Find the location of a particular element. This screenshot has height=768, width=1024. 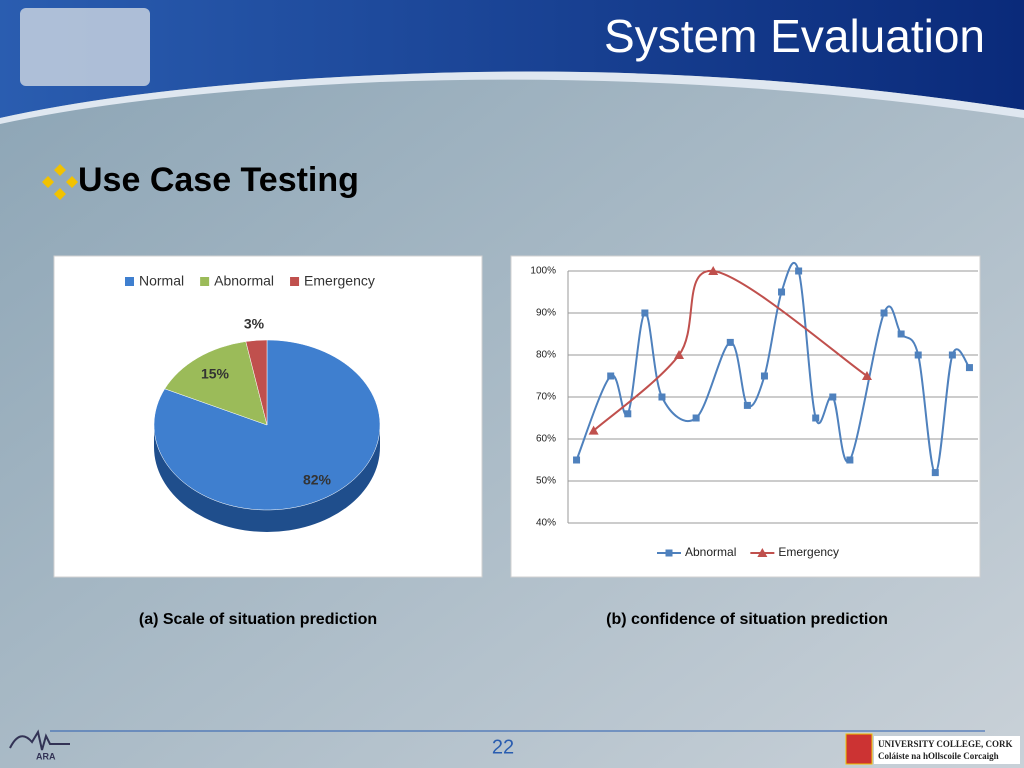

bullet-icon is located at coordinates (60, 182).